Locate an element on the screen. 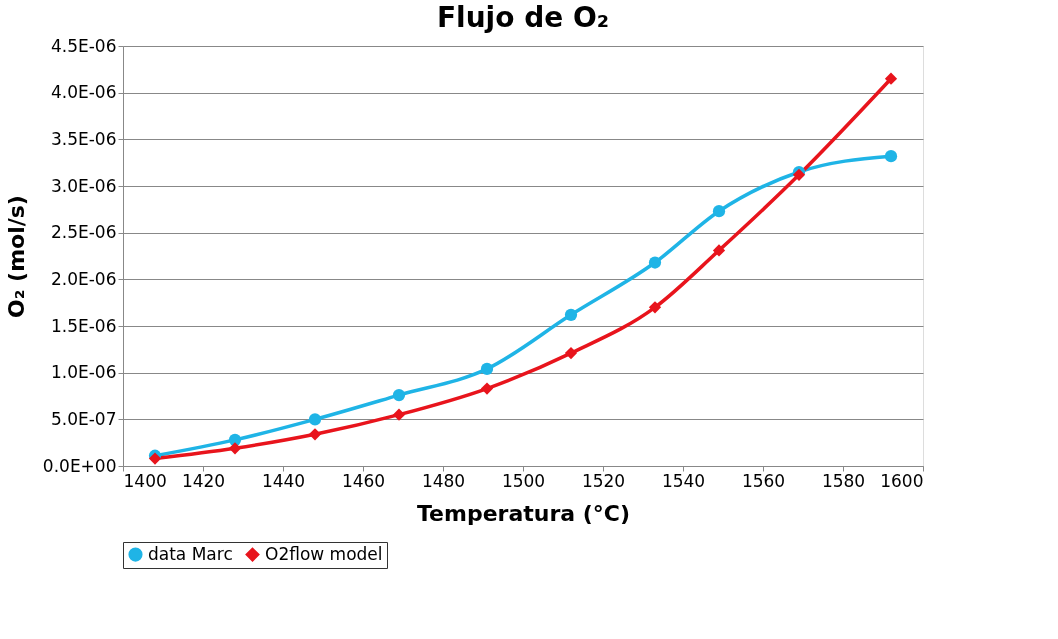 The height and width of the screenshot is (639, 1058). y-tick-label: 1.0E-06 is located at coordinates (83, 372).